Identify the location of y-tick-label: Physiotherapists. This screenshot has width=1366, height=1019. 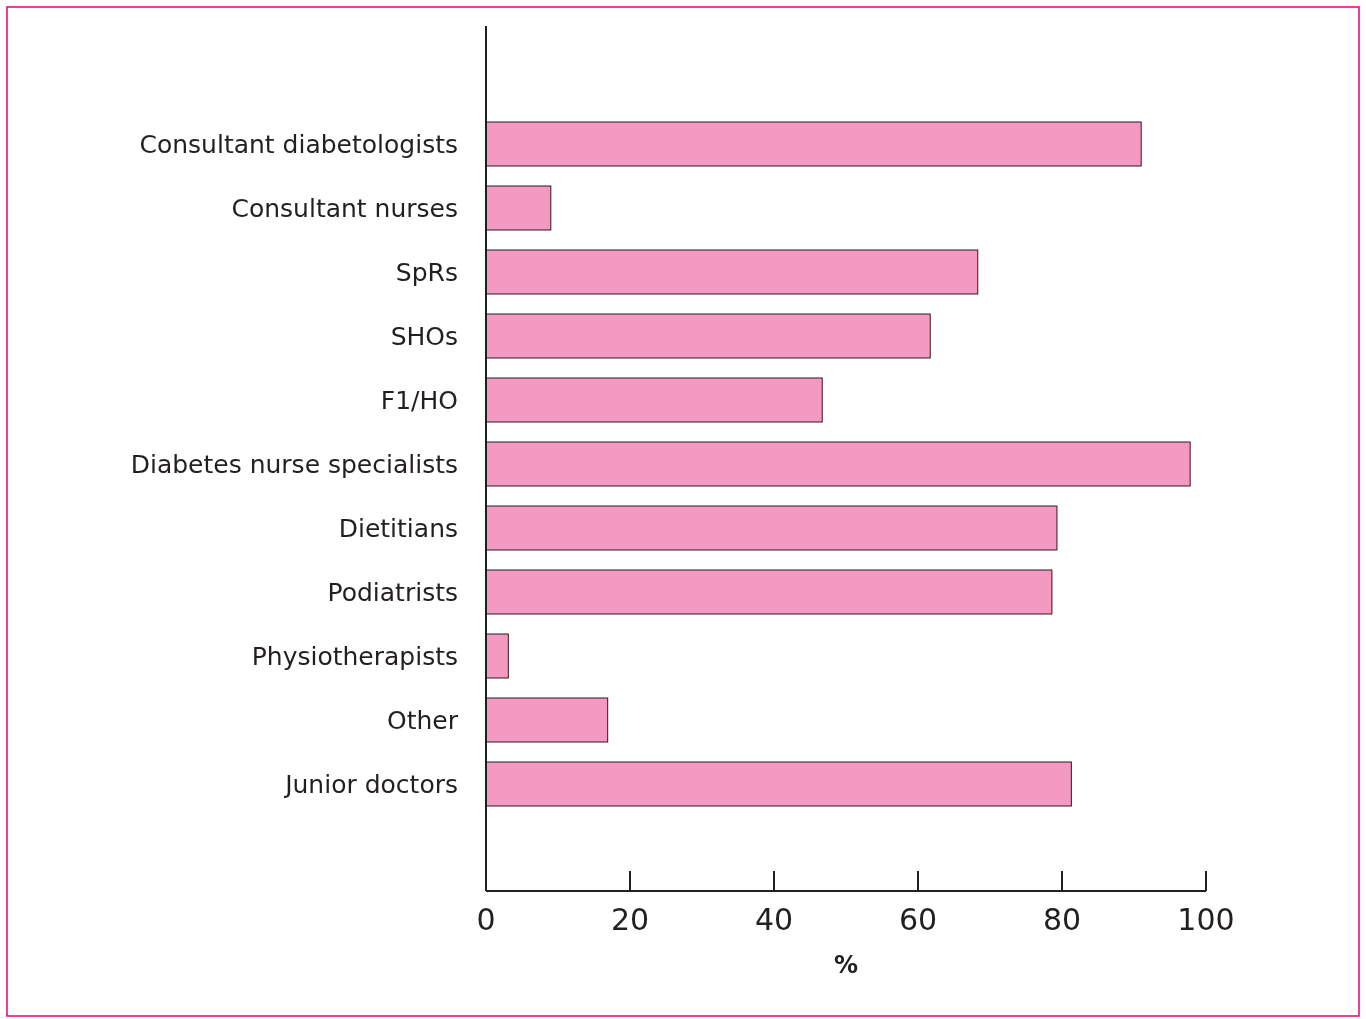
(354, 656).